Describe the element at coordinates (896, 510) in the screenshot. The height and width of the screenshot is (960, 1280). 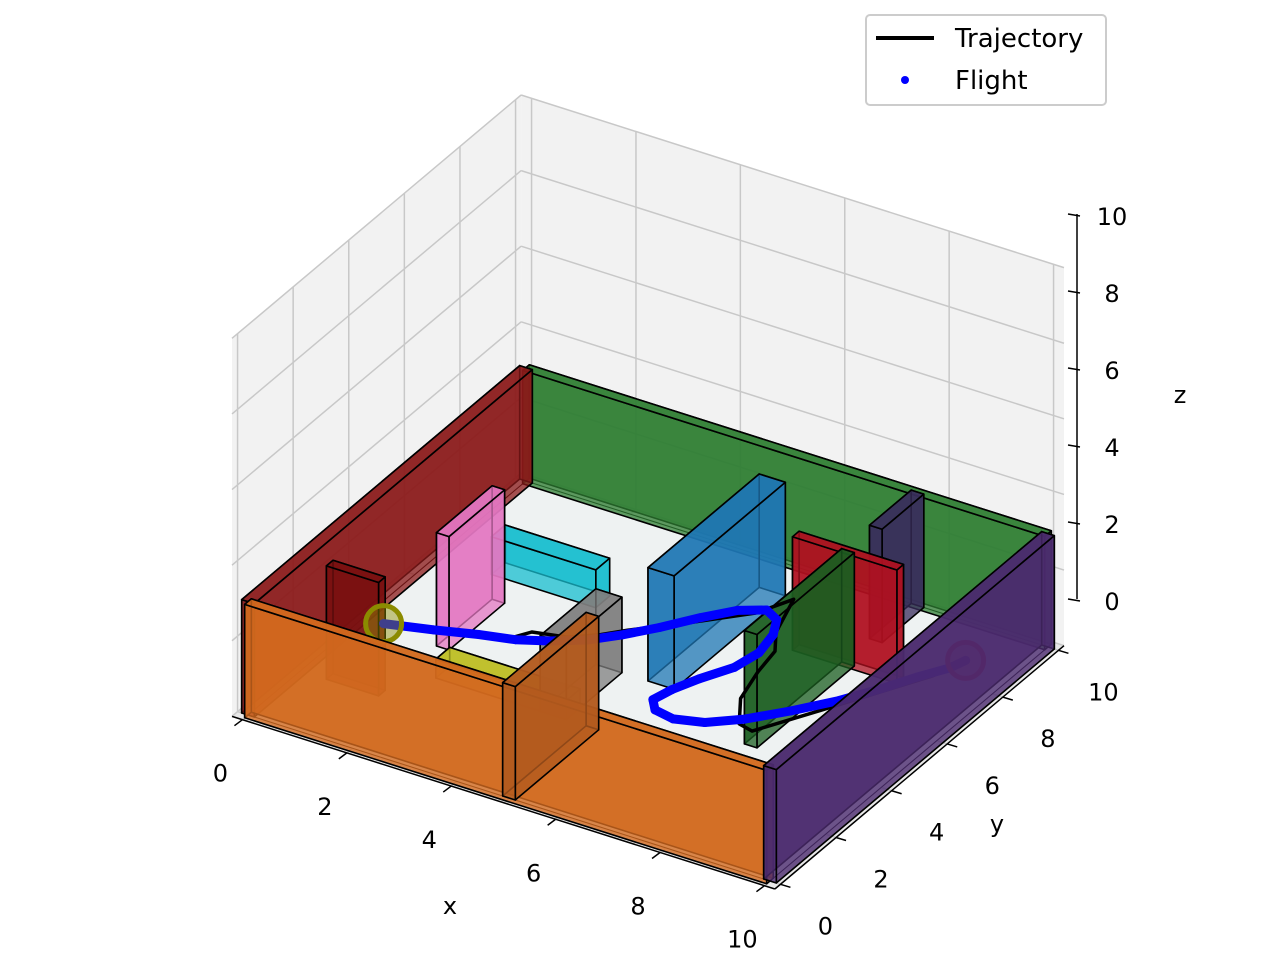
I see `inner-wall-back-partition-face` at that location.